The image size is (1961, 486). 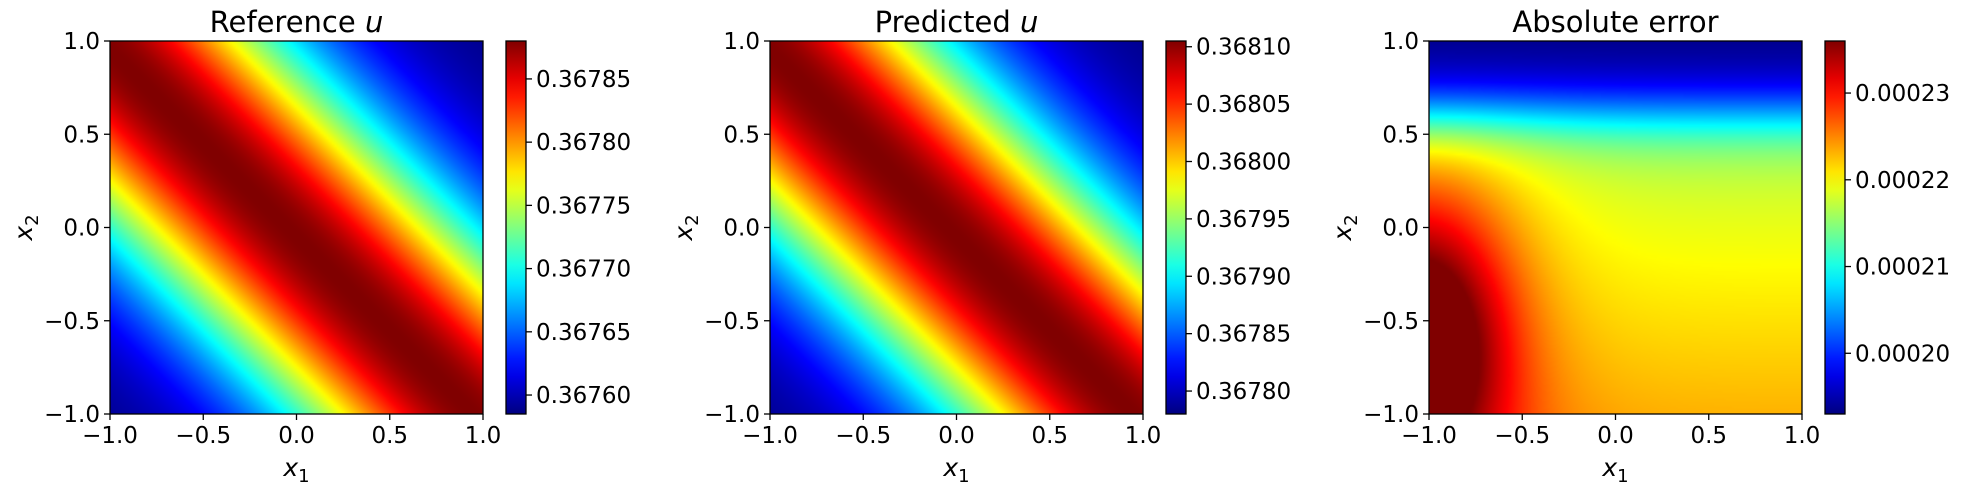 I want to click on colorbar-tick-label: 0.36760, so click(x=583, y=396).